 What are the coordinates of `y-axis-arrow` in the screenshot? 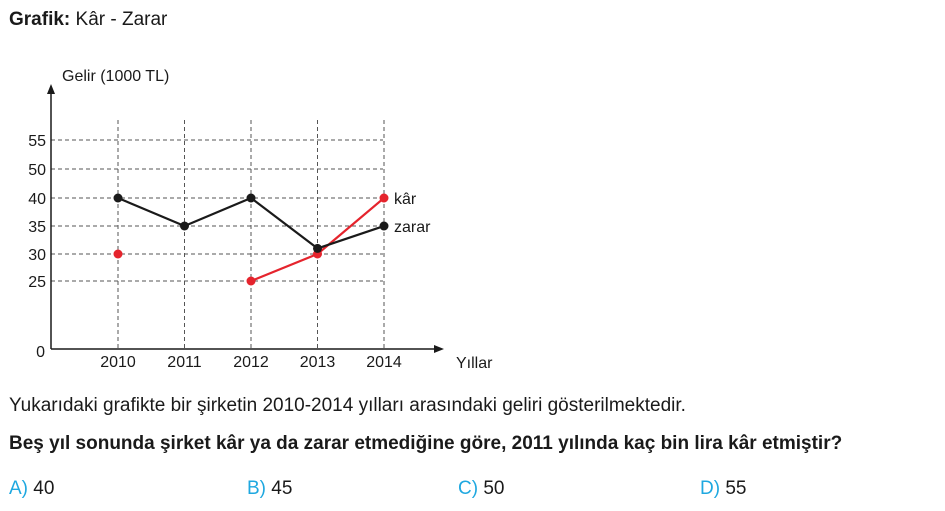 It's located at (51, 89).